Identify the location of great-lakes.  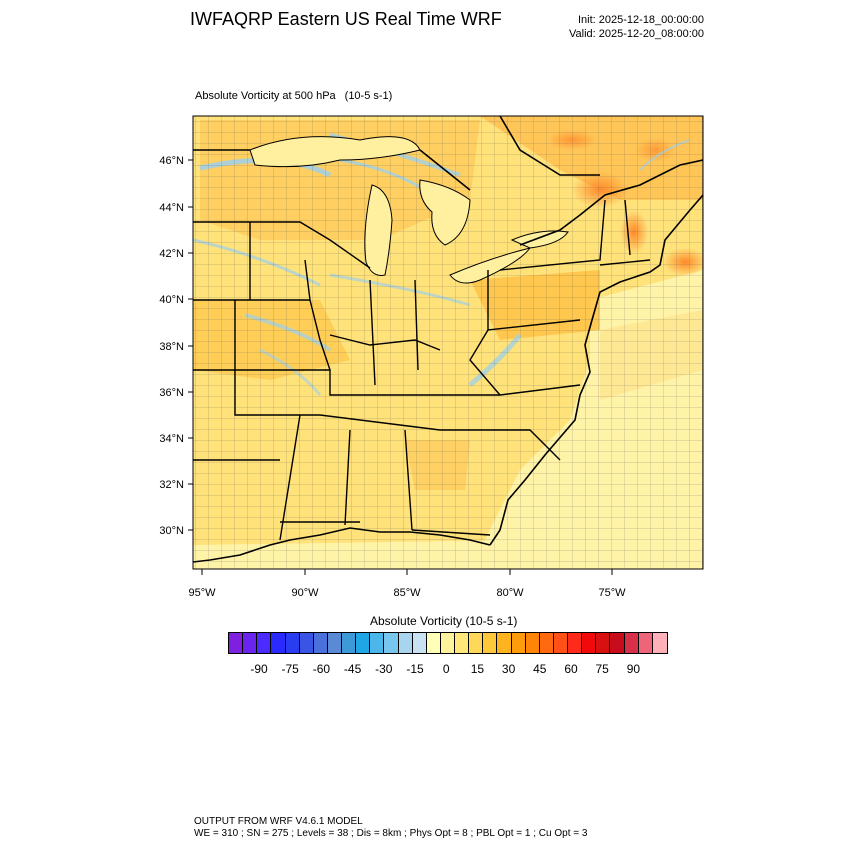
(409, 210).